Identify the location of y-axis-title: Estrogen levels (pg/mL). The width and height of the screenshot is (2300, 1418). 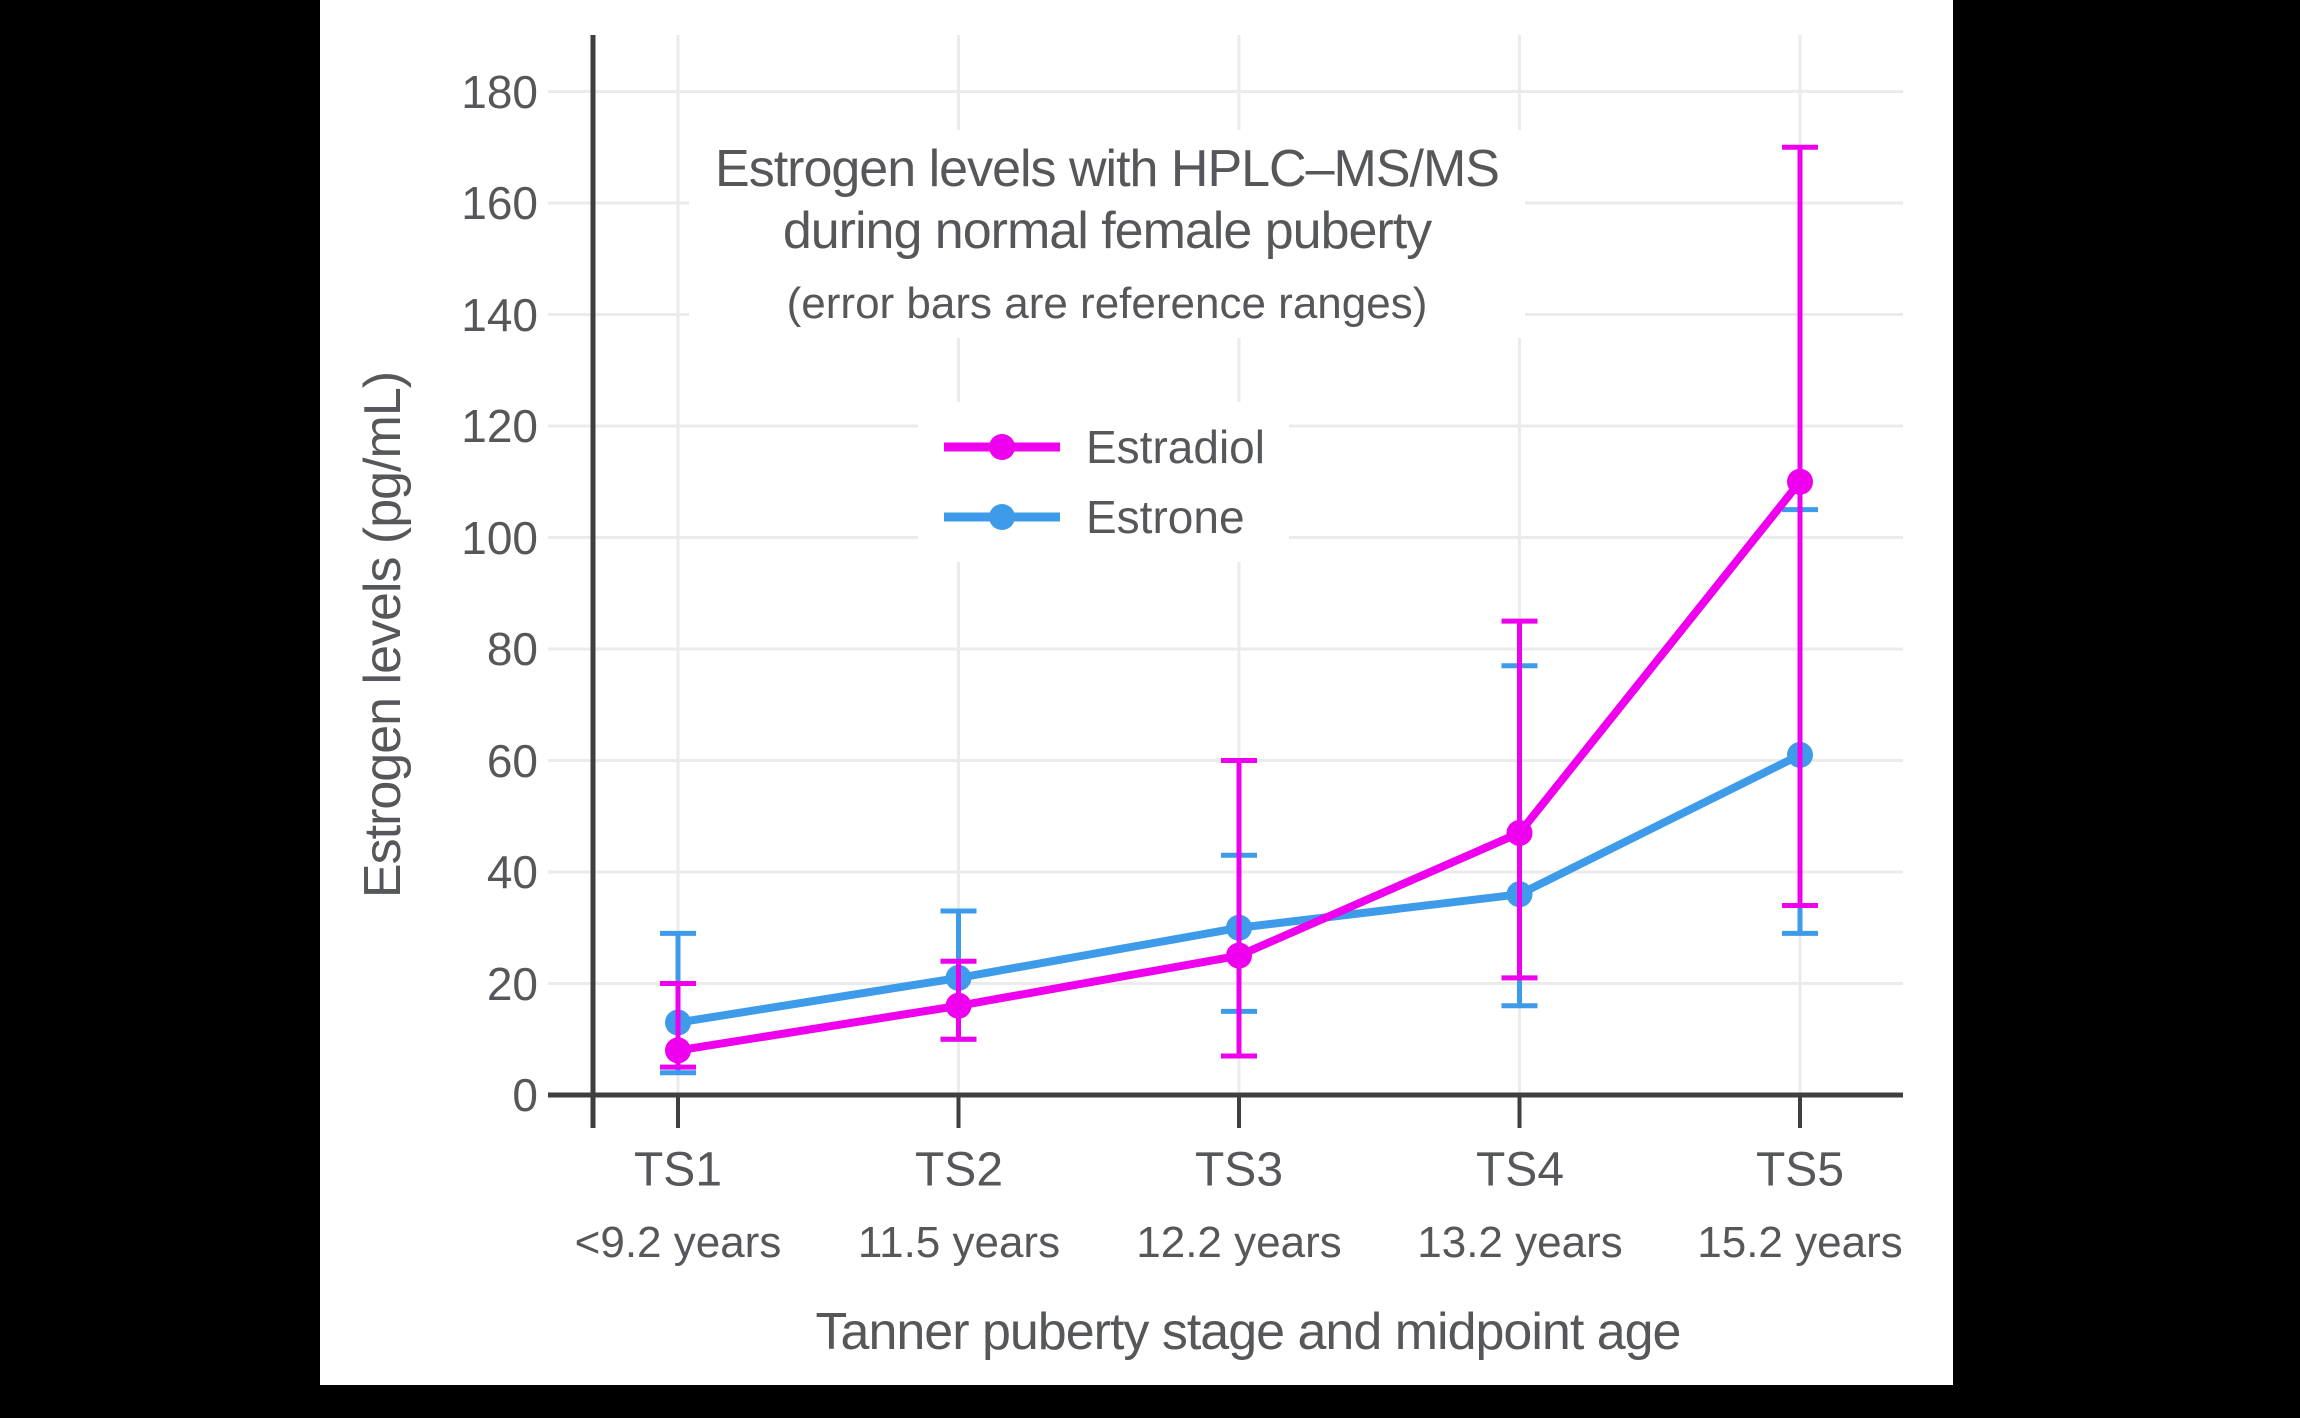
(383, 635).